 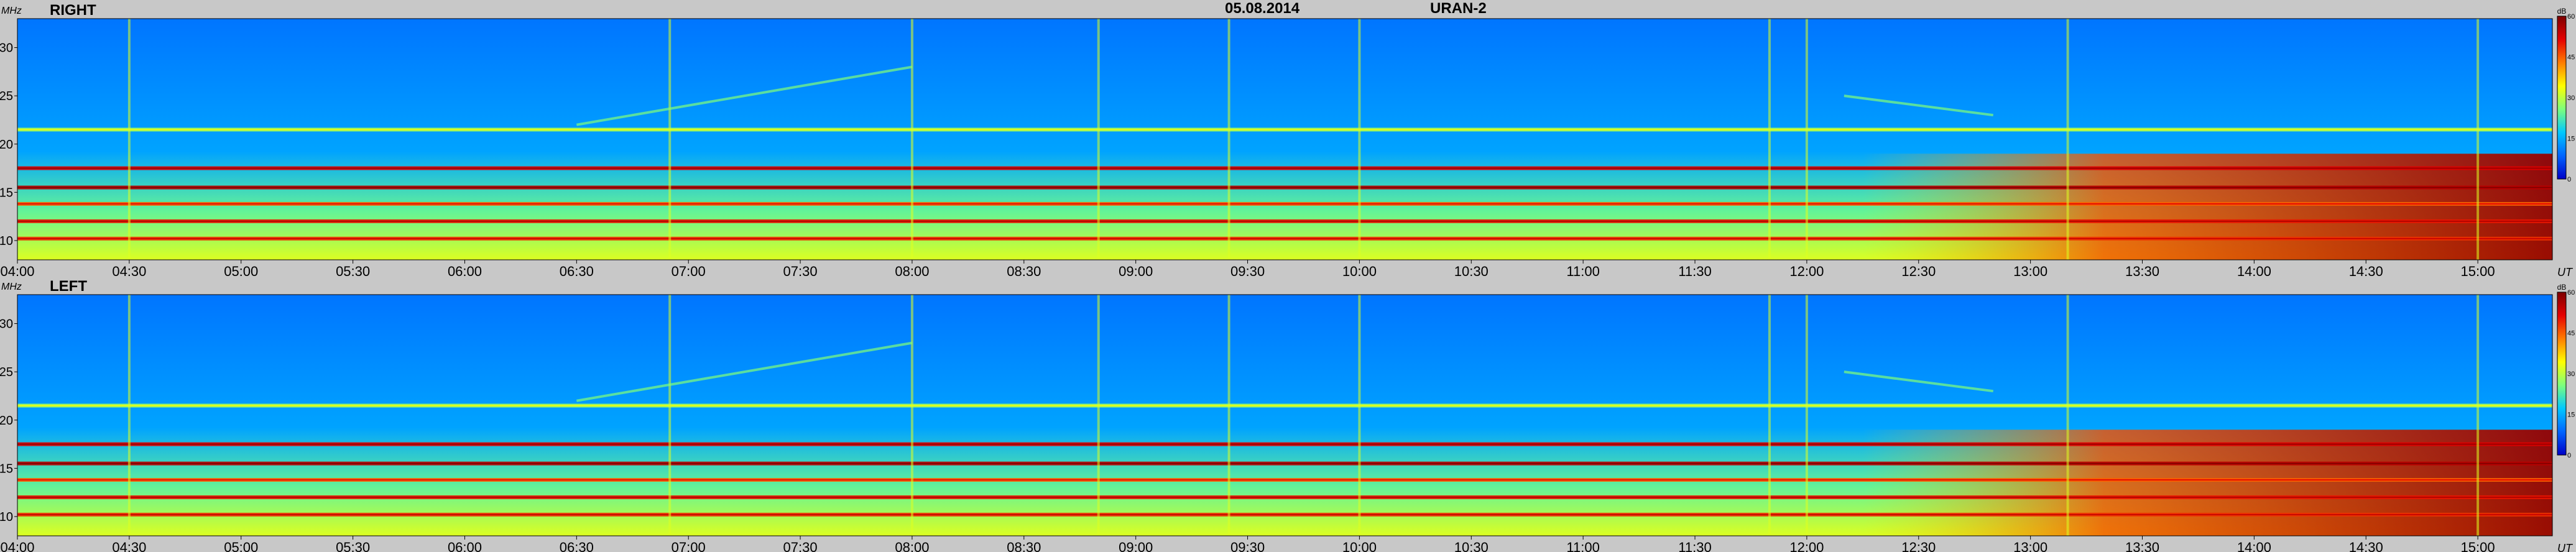 What do you see at coordinates (1262, 8) in the screenshot?
I see `date-label: 05.08.2014` at bounding box center [1262, 8].